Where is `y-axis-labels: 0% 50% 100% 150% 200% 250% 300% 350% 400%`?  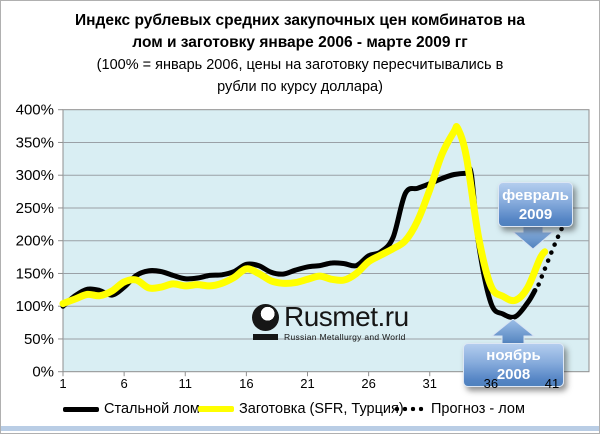
y-axis-labels: 0% 50% 100% 150% 200% 250% 300% 350% 400% is located at coordinates (35, 241).